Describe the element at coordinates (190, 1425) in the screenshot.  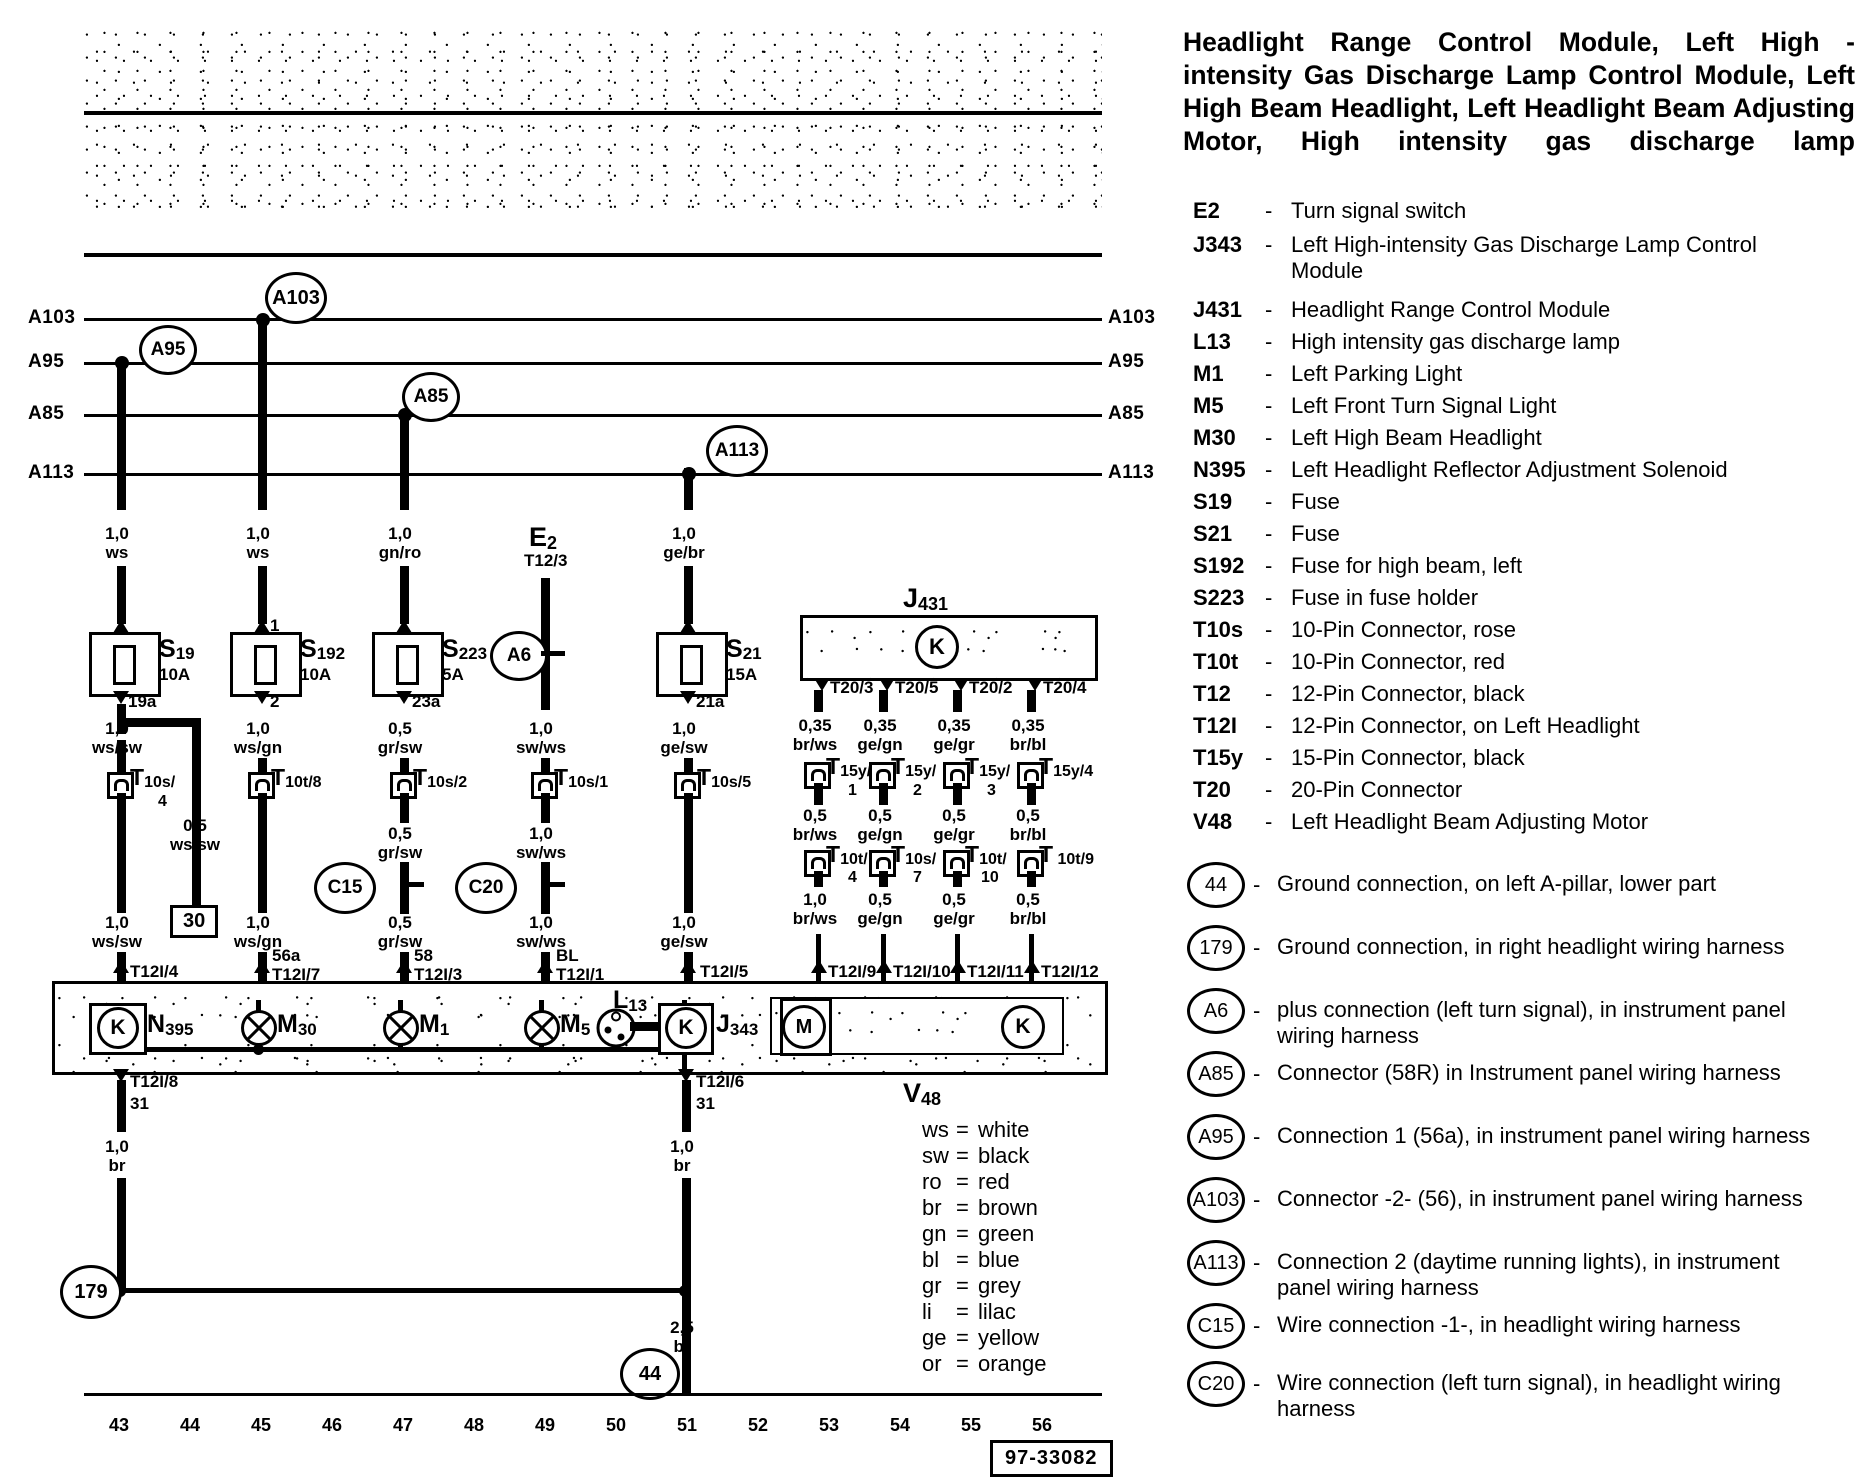
I see `grid-number: 44` at that location.